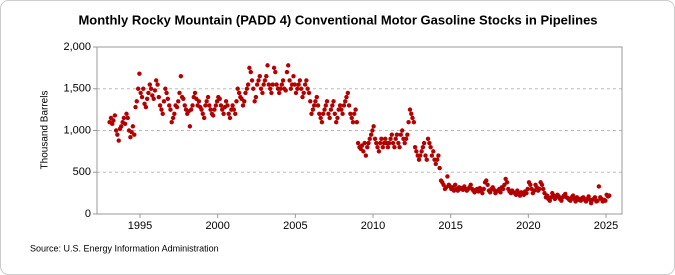  I want to click on x-tick-label: 2025, so click(606, 226).